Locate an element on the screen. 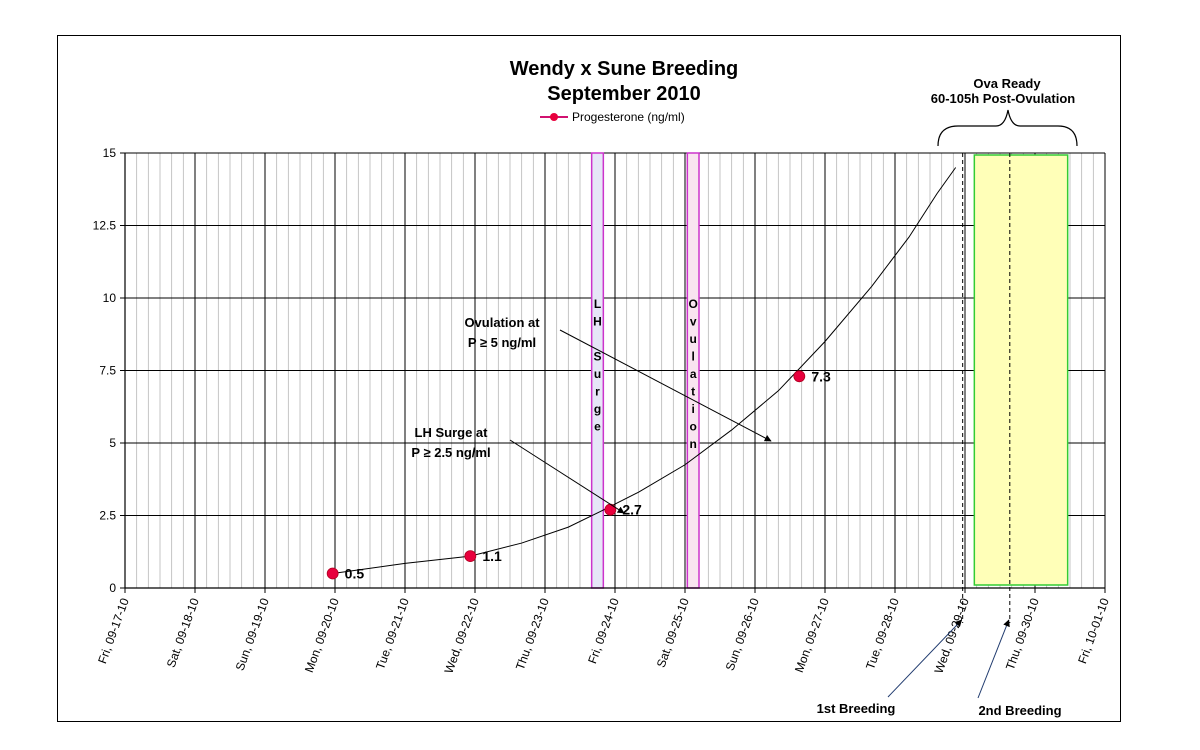 The image size is (1200, 750). ovulation-band-letter: v is located at coordinates (693, 322).